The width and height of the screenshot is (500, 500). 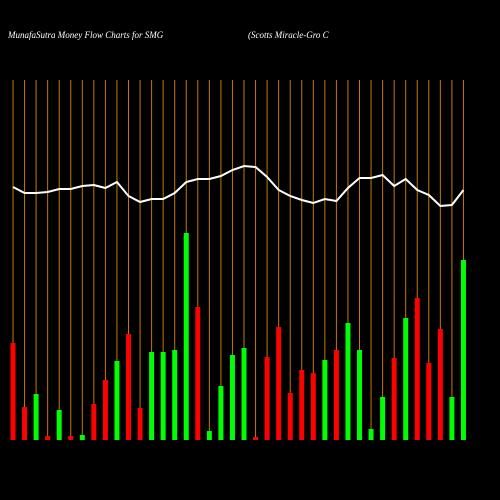 I want to click on line, so click(x=238, y=186).